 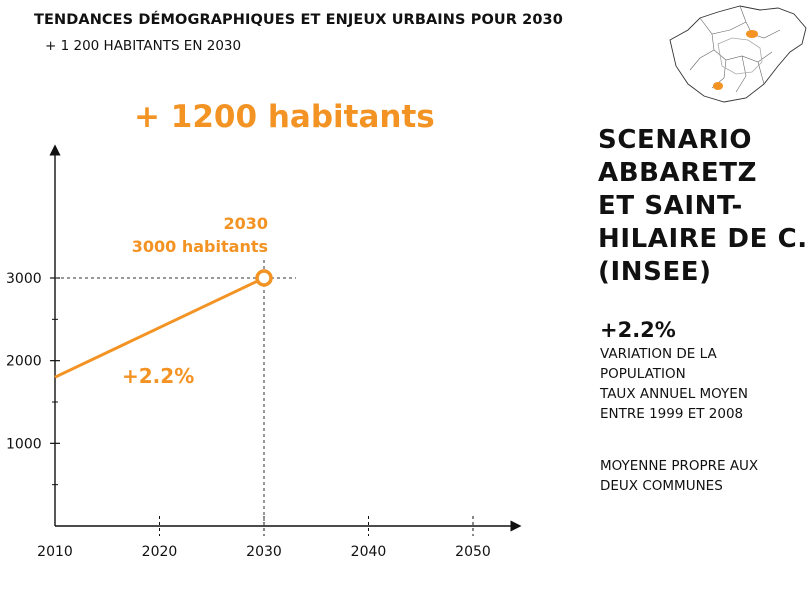 I want to click on y-tick-label: 1000, so click(x=24, y=444).